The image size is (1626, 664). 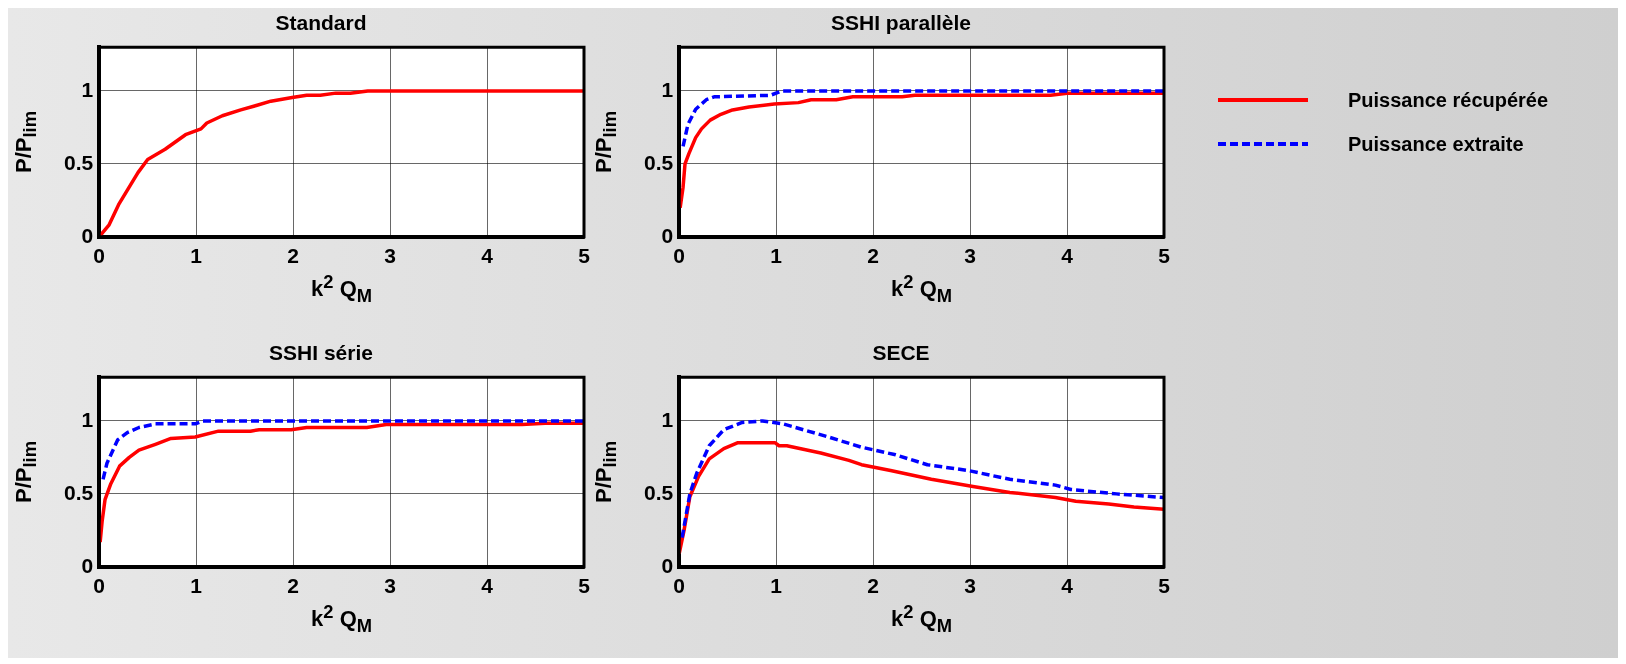 I want to click on chart-title: Standard, so click(x=321, y=23).